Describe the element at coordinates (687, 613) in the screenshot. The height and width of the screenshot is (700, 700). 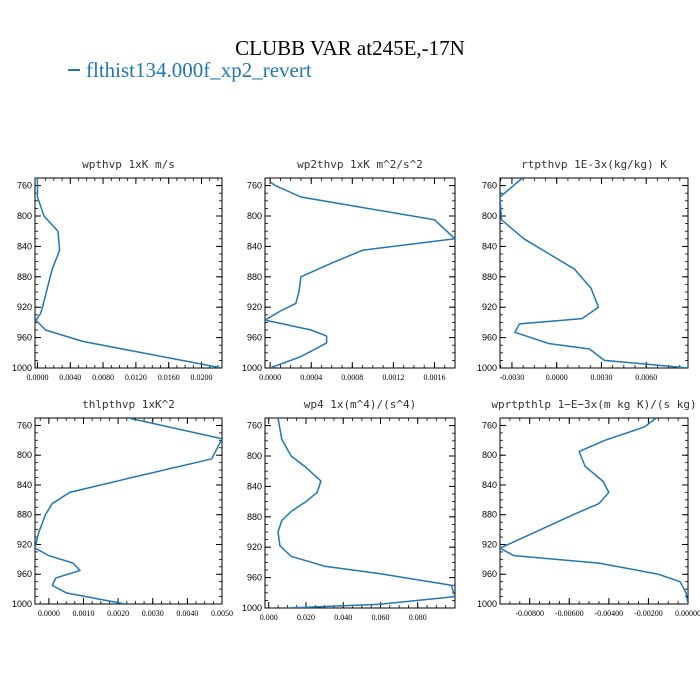
I see `x-tick-label: 0.00000` at that location.